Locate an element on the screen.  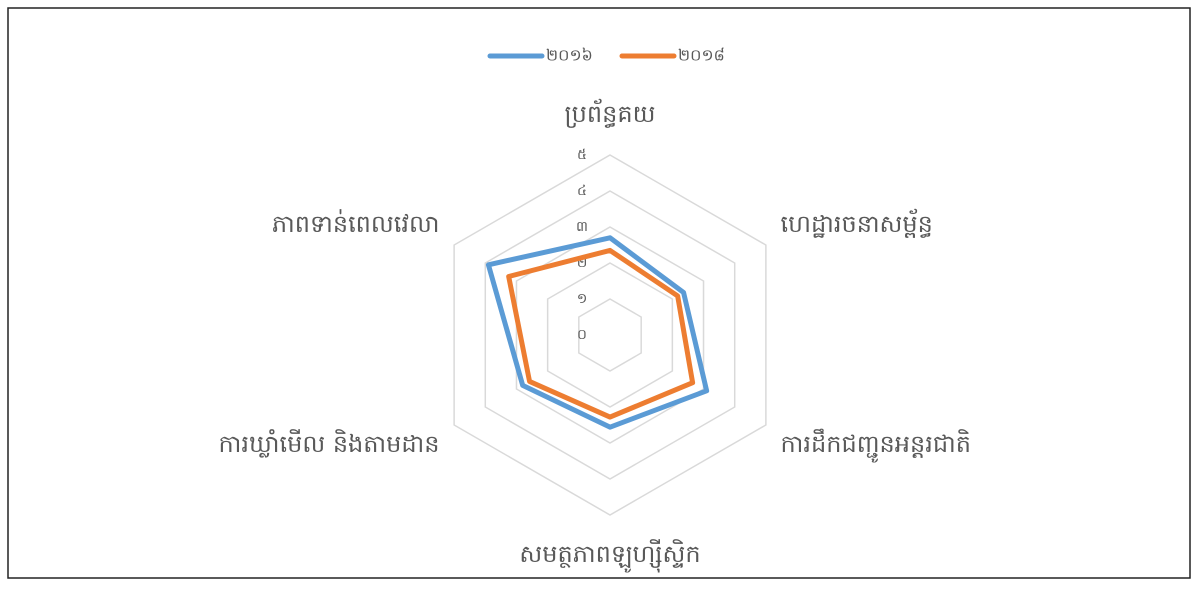
tick-label: ១ is located at coordinates (582, 299).